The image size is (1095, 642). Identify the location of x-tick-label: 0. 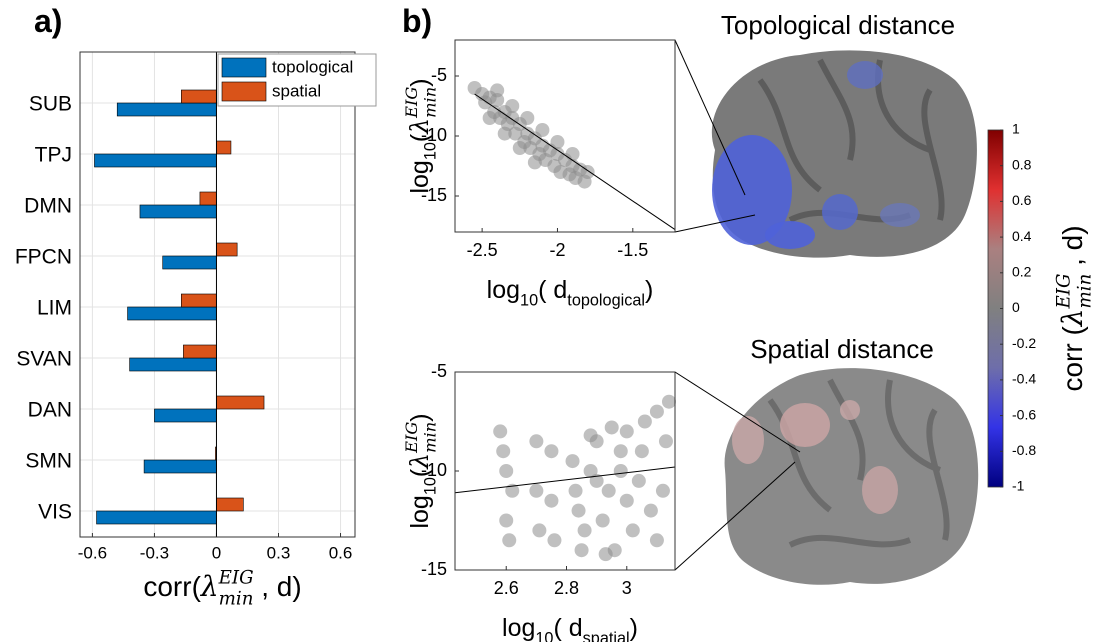
(216, 552).